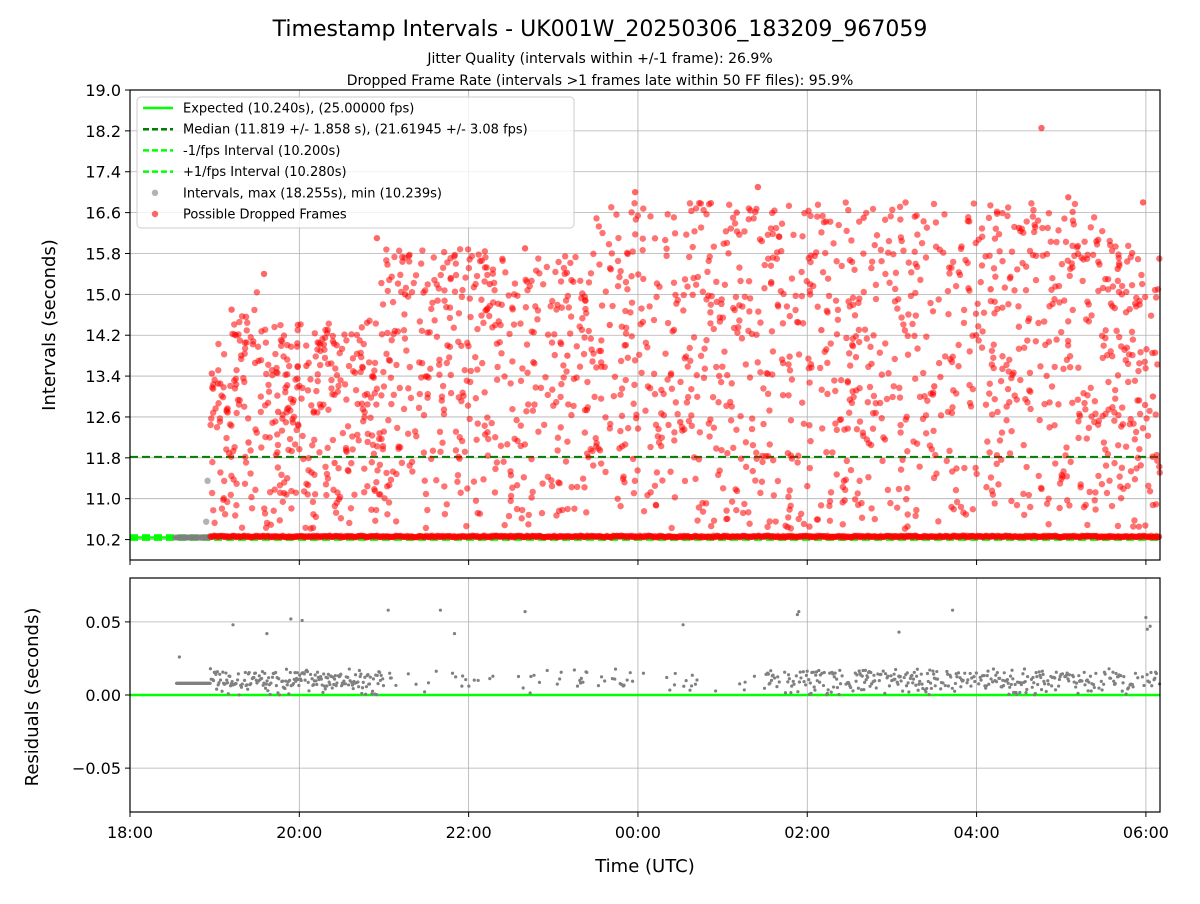 Image resolution: width=1200 pixels, height=904 pixels. Describe the element at coordinates (200, 537) in the screenshot. I see `interval-point` at that location.